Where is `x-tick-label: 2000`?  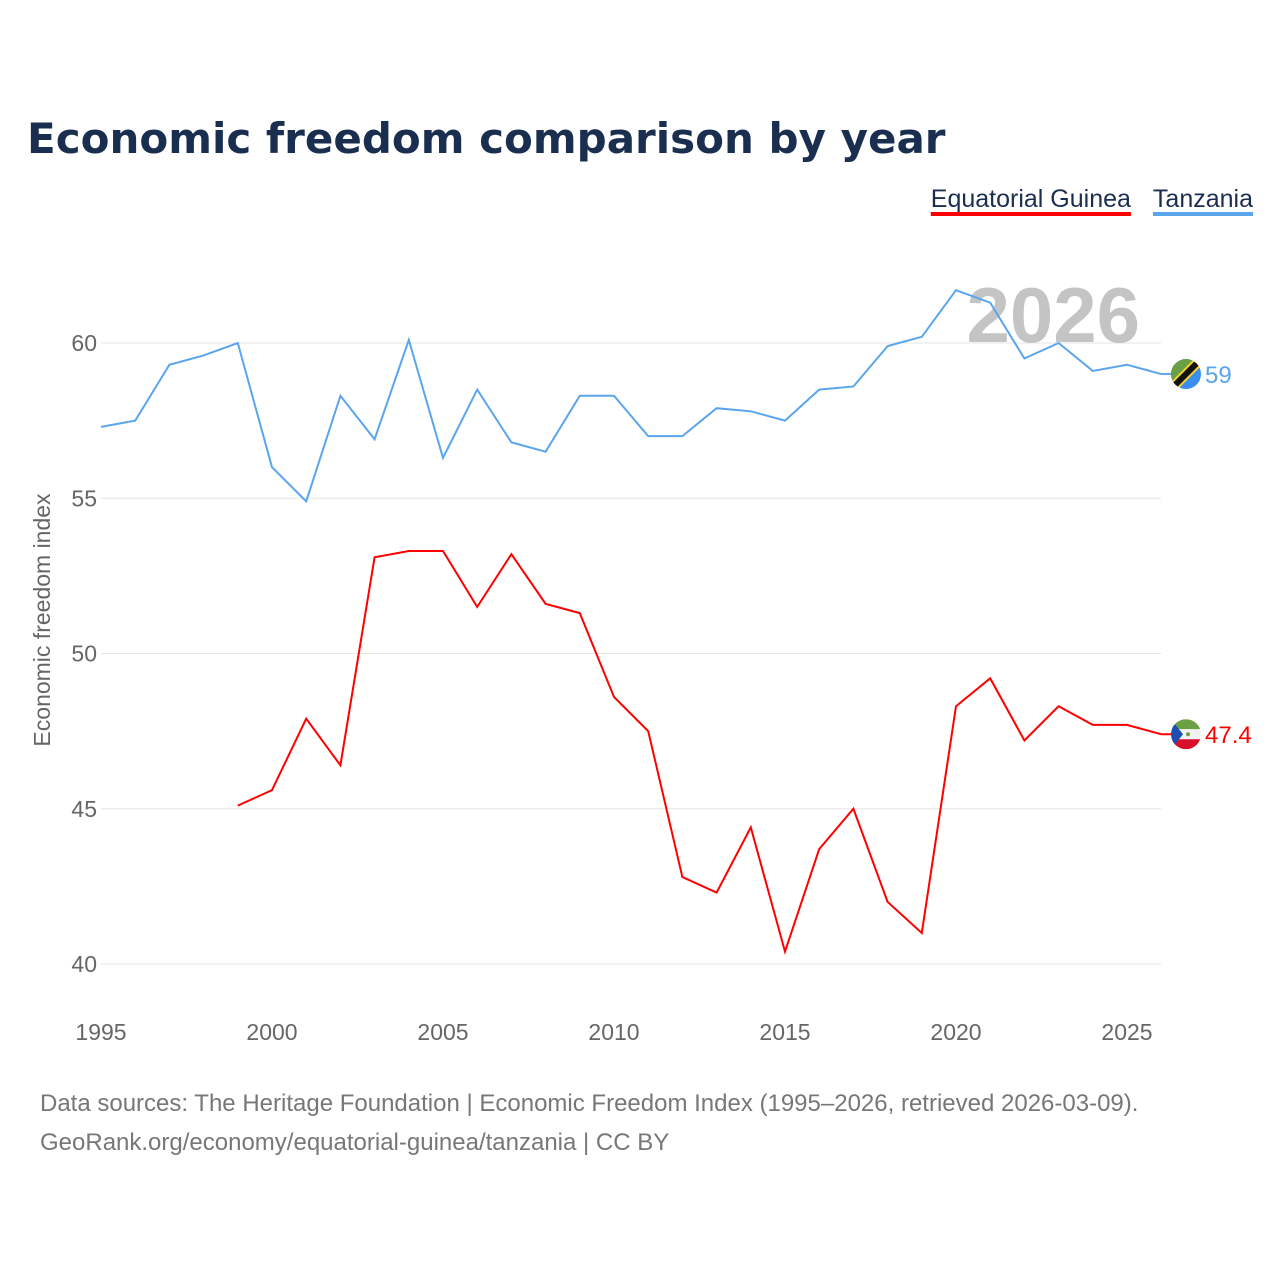
x-tick-label: 2000 is located at coordinates (271, 1032).